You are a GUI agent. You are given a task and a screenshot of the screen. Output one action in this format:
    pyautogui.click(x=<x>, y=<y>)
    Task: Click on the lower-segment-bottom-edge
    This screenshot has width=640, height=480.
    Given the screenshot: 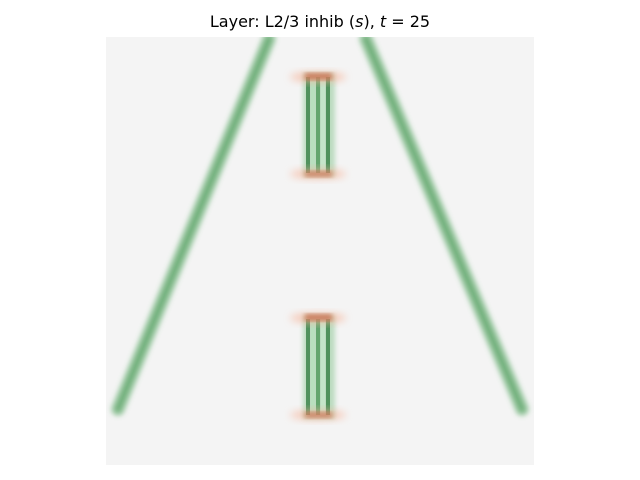 What is the action you would take?
    pyautogui.click(x=318, y=415)
    